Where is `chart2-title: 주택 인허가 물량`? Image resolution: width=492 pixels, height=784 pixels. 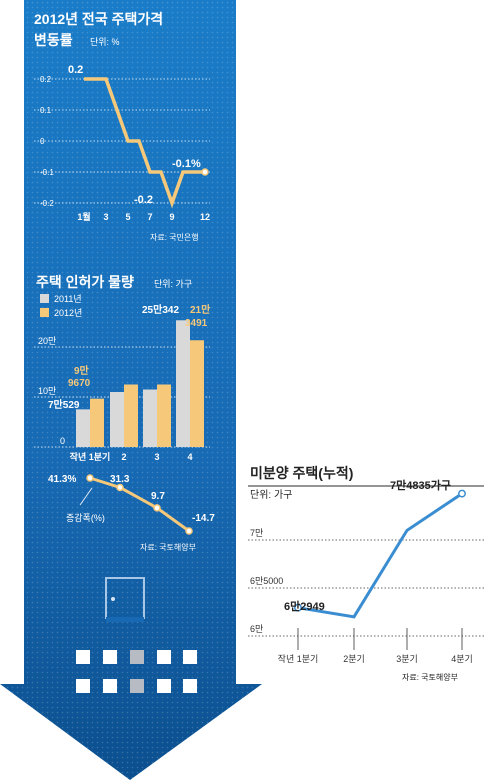 chart2-title: 주택 인허가 물량 is located at coordinates (85, 282).